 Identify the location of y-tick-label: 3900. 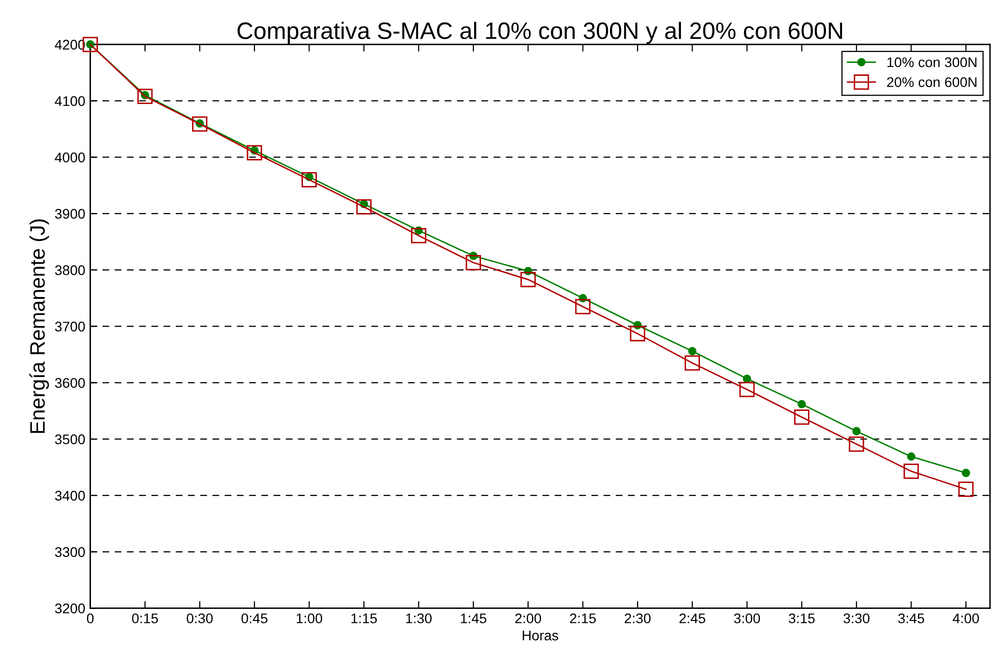
(70, 213).